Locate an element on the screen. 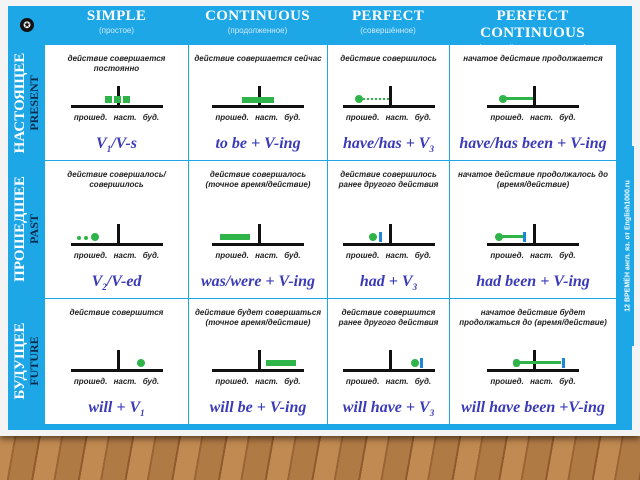 This screenshot has height=480, width=640. row-label-future: БУДУЩЕЕ FUTURE is located at coordinates (26, 361).